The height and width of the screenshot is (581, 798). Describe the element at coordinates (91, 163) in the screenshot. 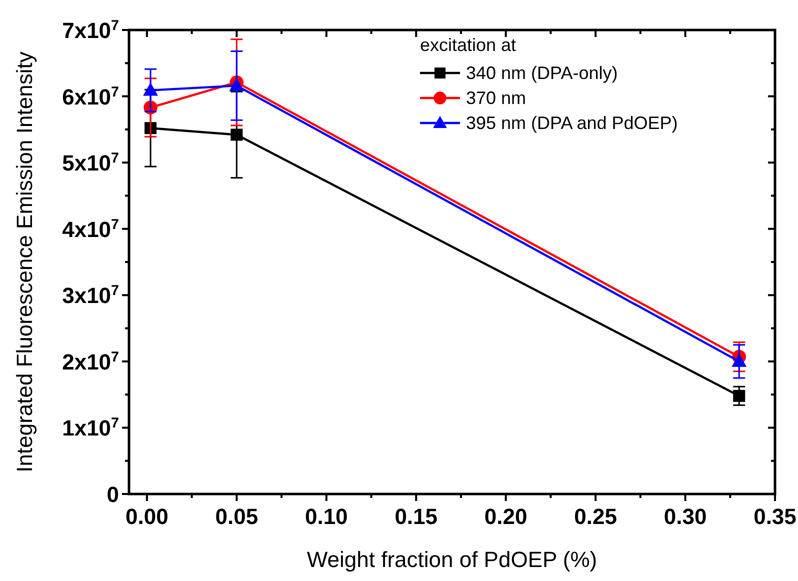

I see `y-tick-label: 5x10$^{7}$` at that location.